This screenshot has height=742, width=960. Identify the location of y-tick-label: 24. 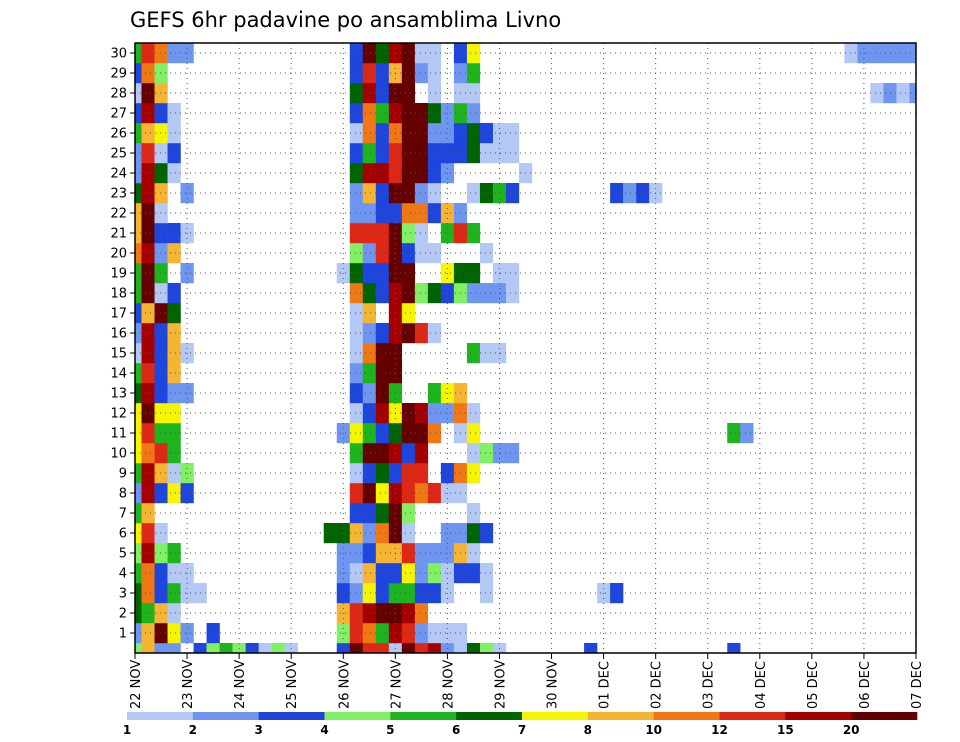
(118, 174).